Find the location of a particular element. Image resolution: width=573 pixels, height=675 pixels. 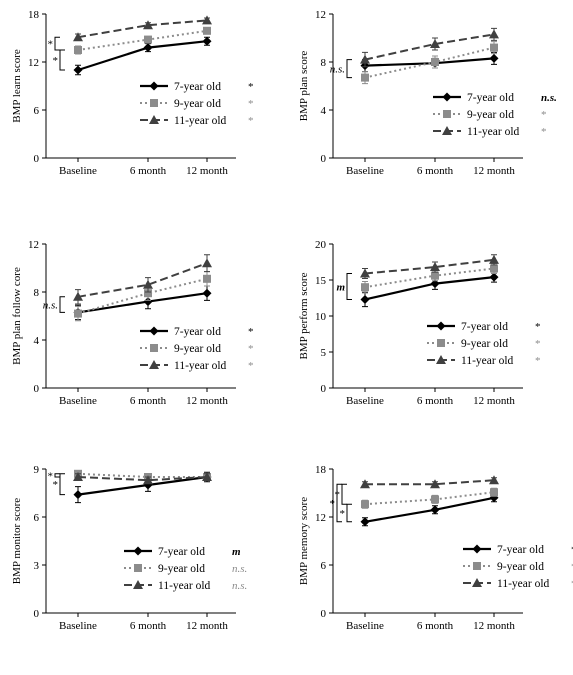

y-tick-label: 4 is located at coordinates (37, 341).